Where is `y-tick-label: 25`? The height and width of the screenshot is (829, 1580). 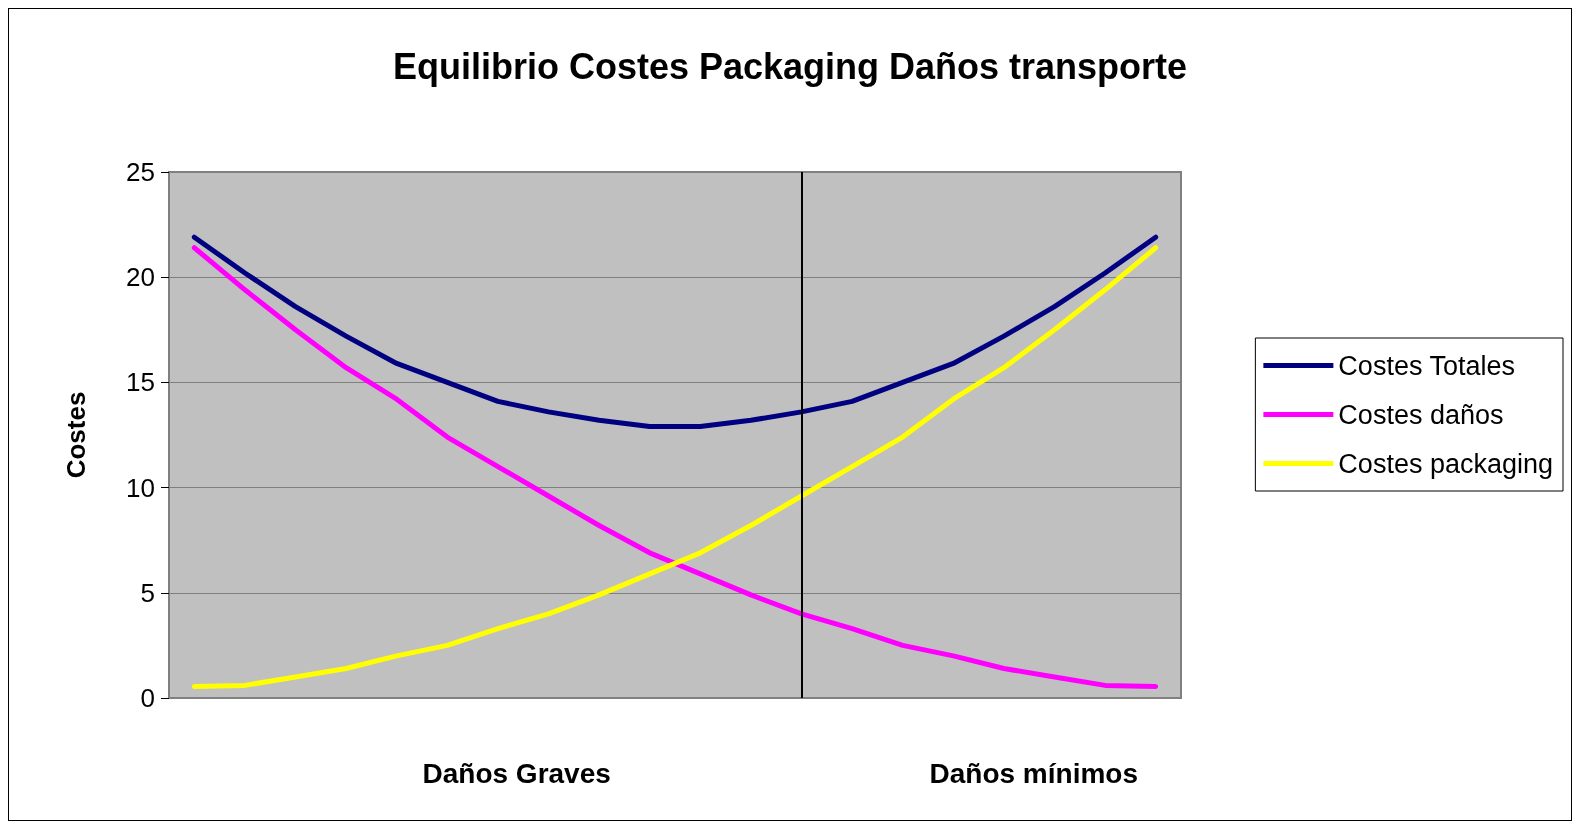
y-tick-label: 25 is located at coordinates (140, 172).